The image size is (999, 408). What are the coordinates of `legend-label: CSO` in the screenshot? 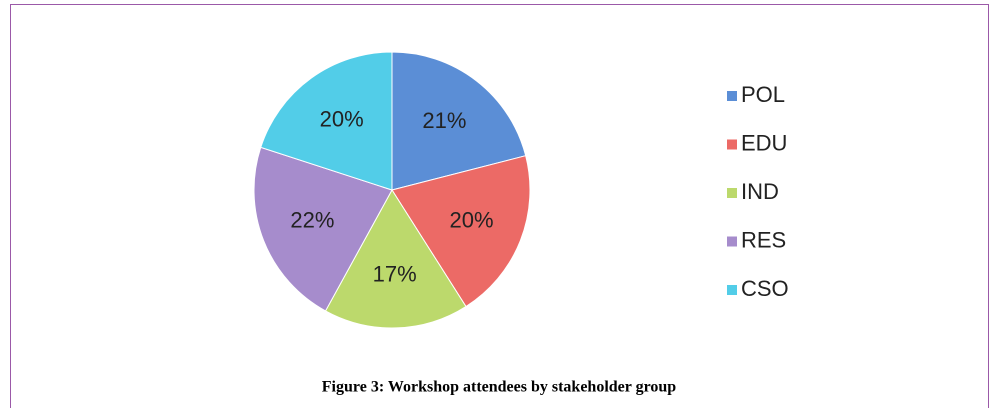 It's located at (765, 288).